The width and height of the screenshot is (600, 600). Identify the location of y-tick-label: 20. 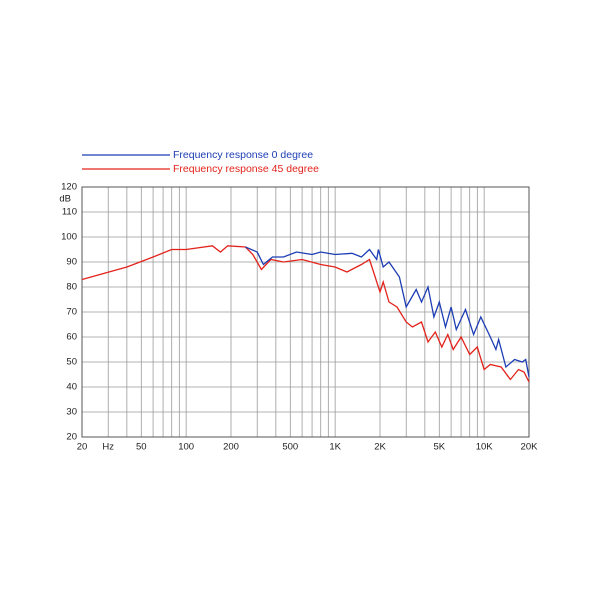
(71, 437).